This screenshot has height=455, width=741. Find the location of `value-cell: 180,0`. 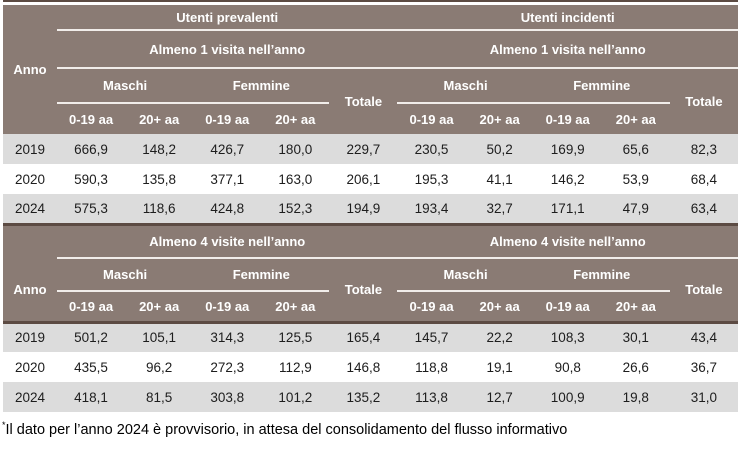

value-cell: 180,0 is located at coordinates (295, 149).